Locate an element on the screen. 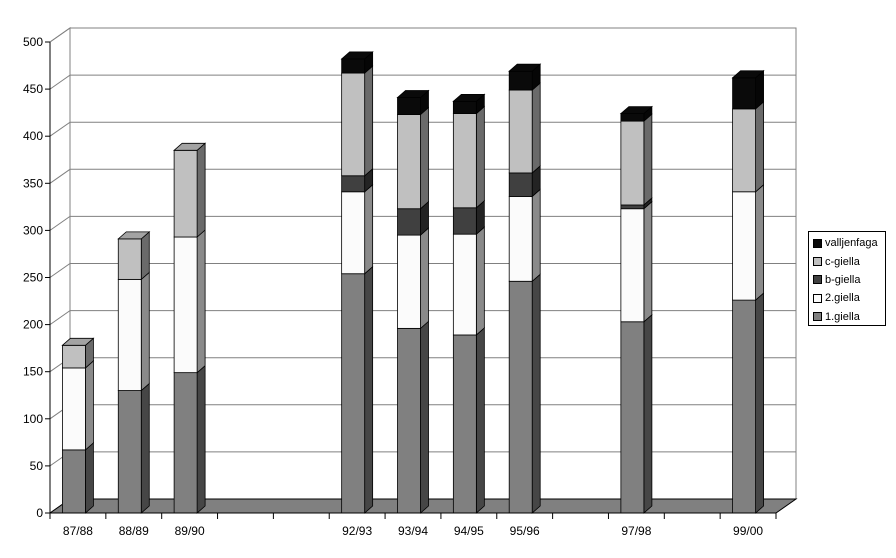 The height and width of the screenshot is (558, 896). legend-item-b-giella: b-giella is located at coordinates (849, 280).